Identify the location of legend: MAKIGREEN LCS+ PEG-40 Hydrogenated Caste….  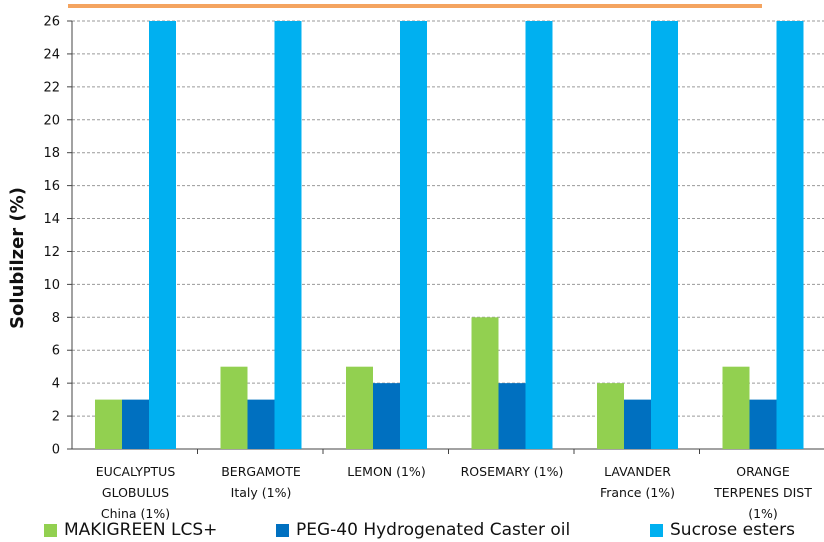
(412, 530).